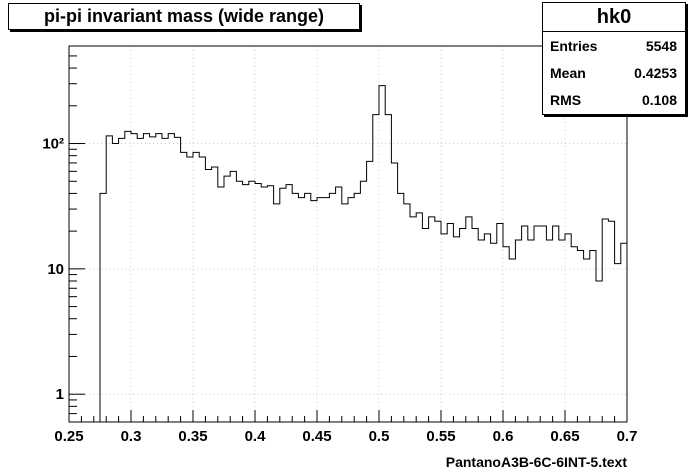 The image size is (696, 472). I want to click on x-tick-label: 0.4, so click(256, 436).